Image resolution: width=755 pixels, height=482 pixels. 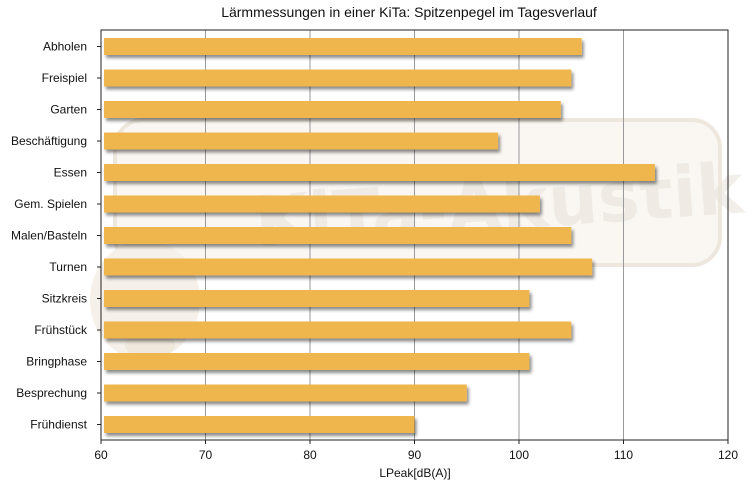 I want to click on category-label: Essen, so click(x=70, y=173).